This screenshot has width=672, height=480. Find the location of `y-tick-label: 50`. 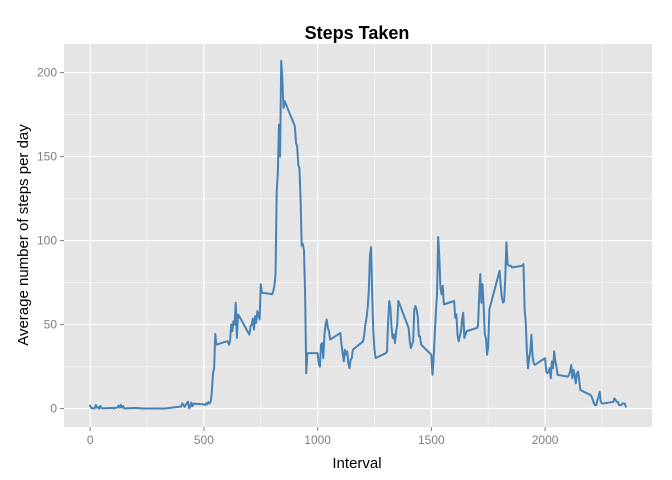

y-tick-label: 50 is located at coordinates (51, 325).